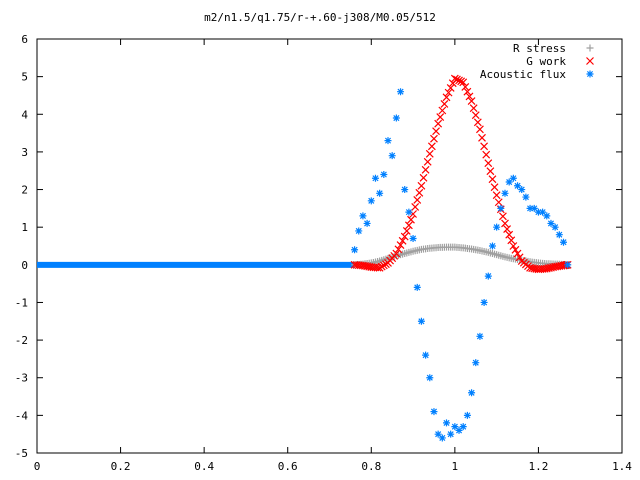 This screenshot has height=480, width=640. I want to click on y-tick-label: 4, so click(24, 114).